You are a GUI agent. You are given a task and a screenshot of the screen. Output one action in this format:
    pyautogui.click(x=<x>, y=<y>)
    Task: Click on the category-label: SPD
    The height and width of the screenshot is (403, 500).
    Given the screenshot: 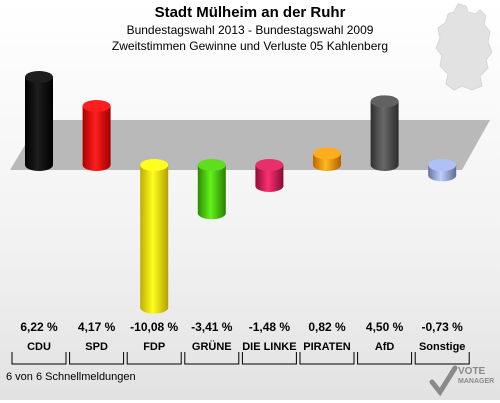 What is the action you would take?
    pyautogui.click(x=96, y=347)
    